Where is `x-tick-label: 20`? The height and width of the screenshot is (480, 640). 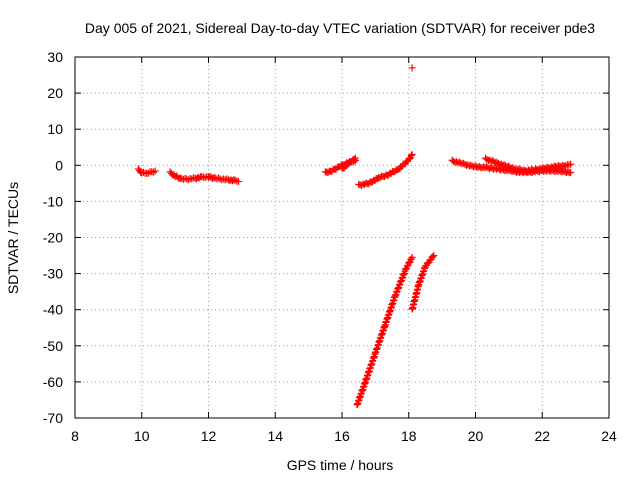 x-tick-label: 20 is located at coordinates (476, 436).